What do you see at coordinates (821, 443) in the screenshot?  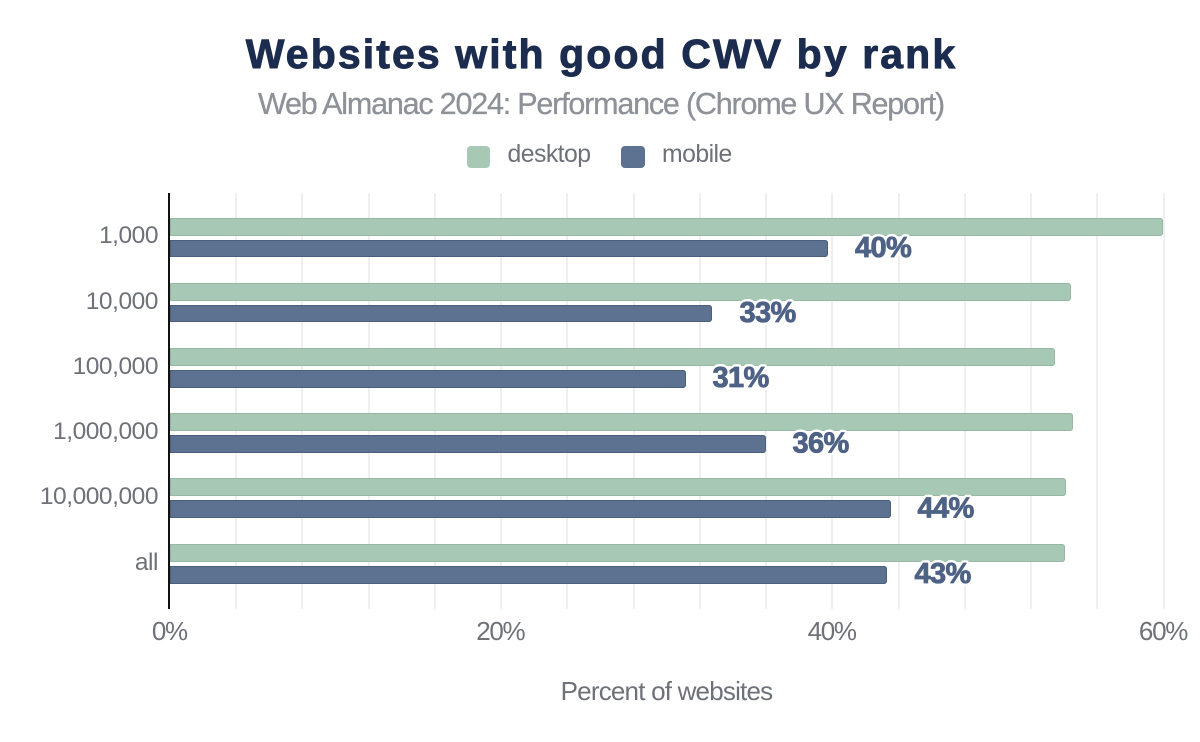 I see `svg-text: 36%` at bounding box center [821, 443].